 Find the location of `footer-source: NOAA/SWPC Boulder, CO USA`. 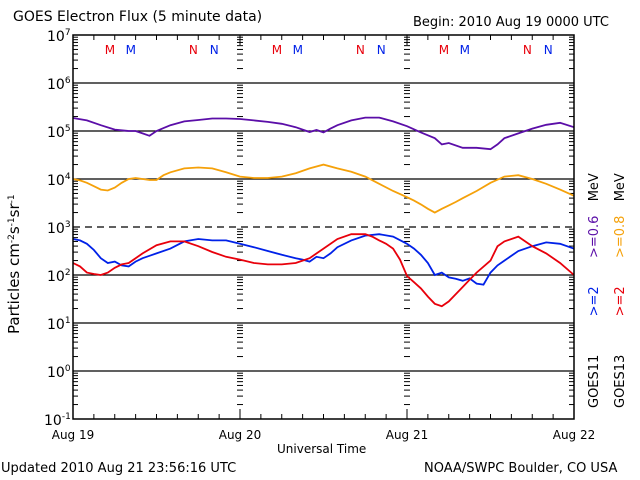

footer-source: NOAA/SWPC Boulder, CO USA is located at coordinates (521, 468).